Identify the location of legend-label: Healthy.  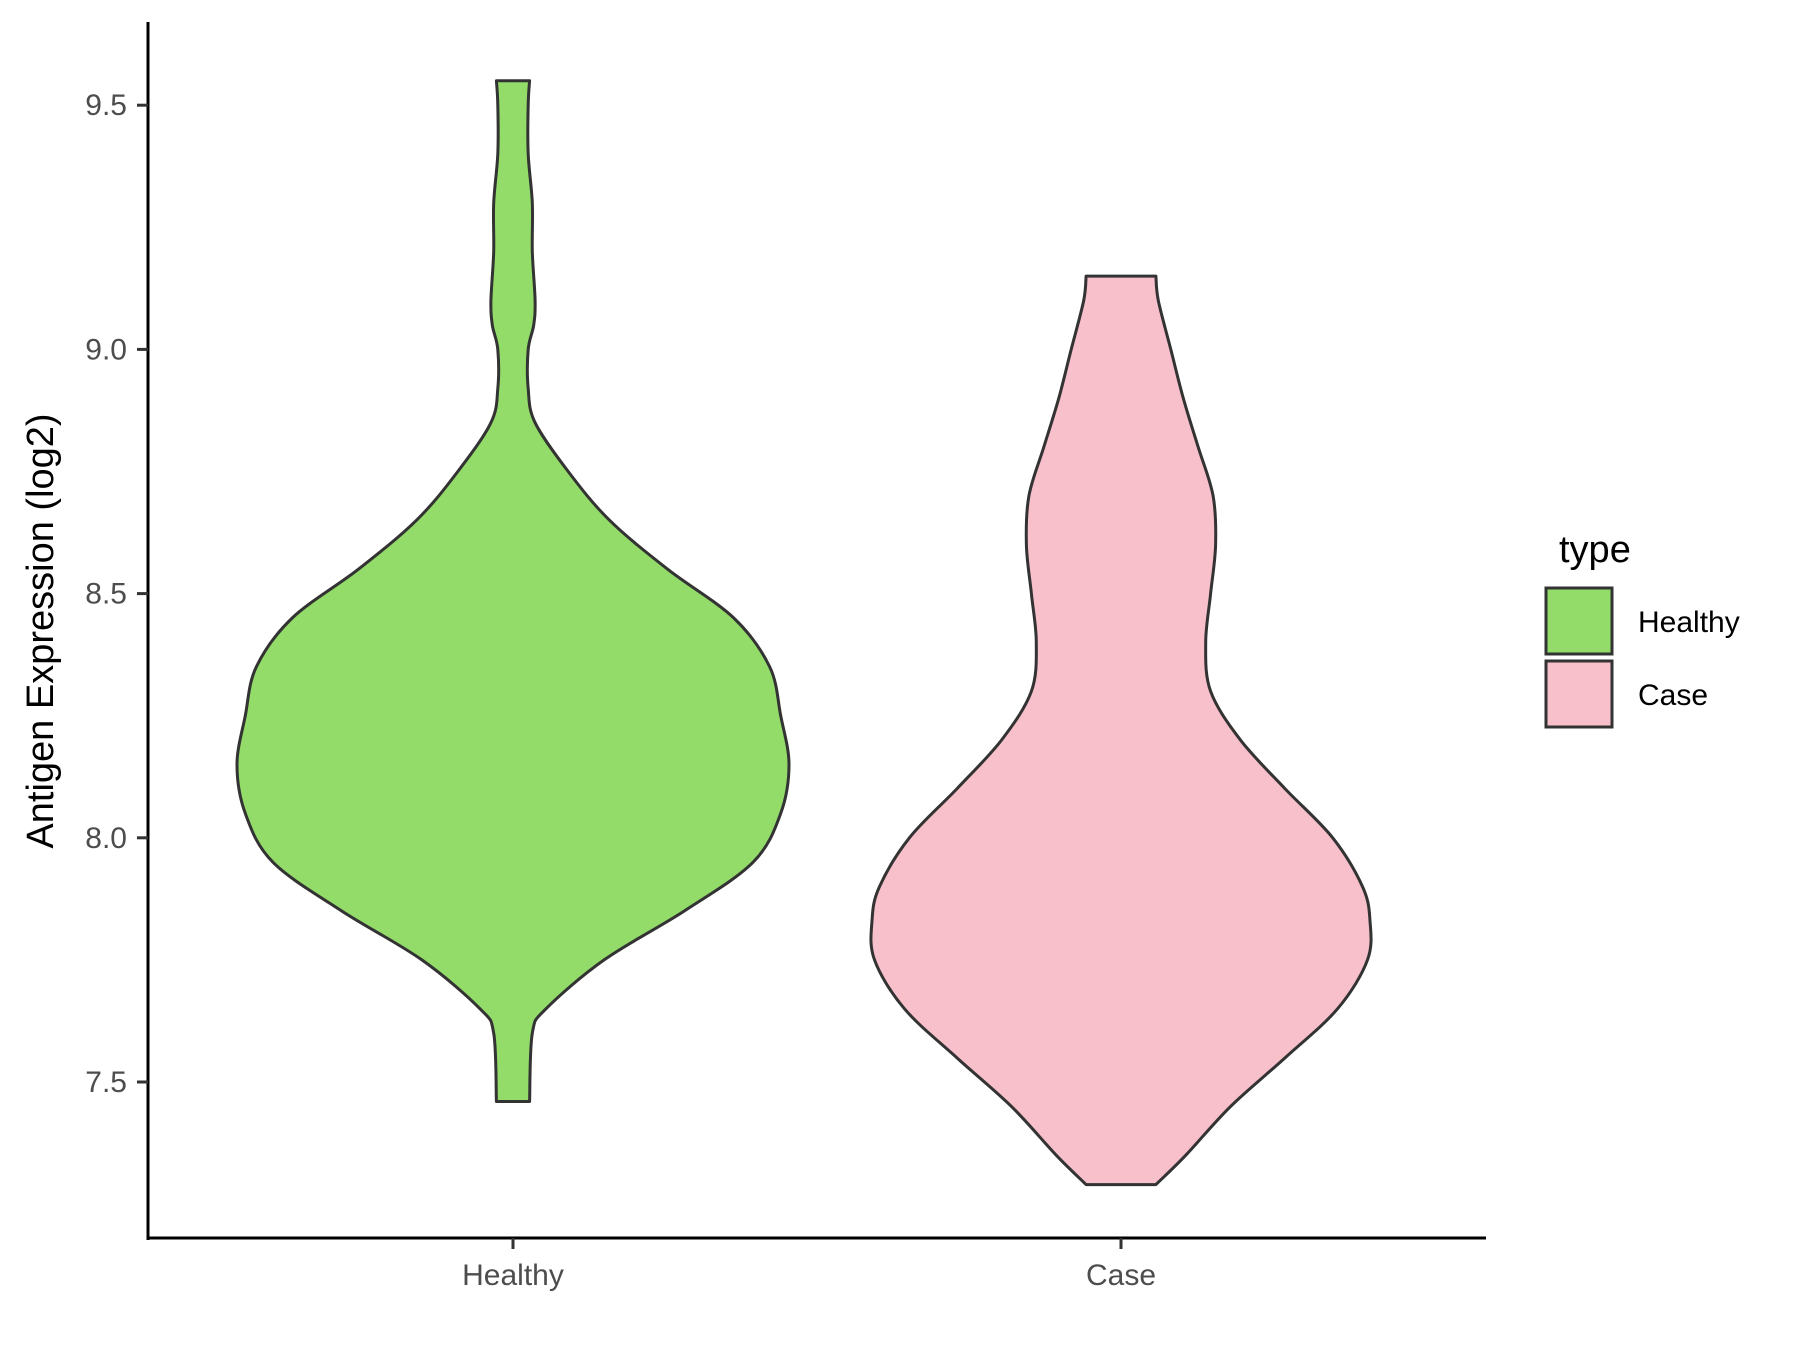
(1689, 622).